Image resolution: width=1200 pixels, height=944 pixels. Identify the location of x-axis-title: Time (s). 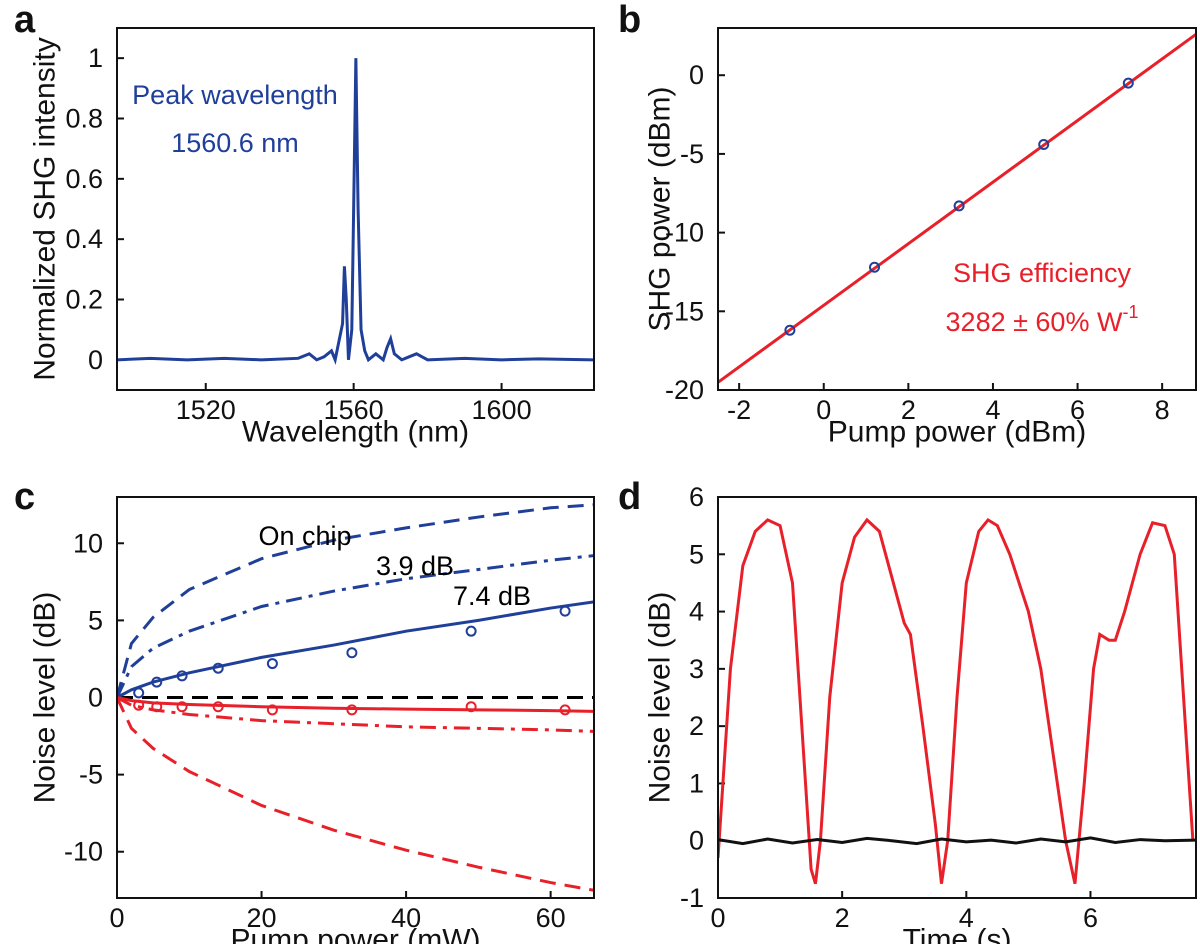
(957, 934).